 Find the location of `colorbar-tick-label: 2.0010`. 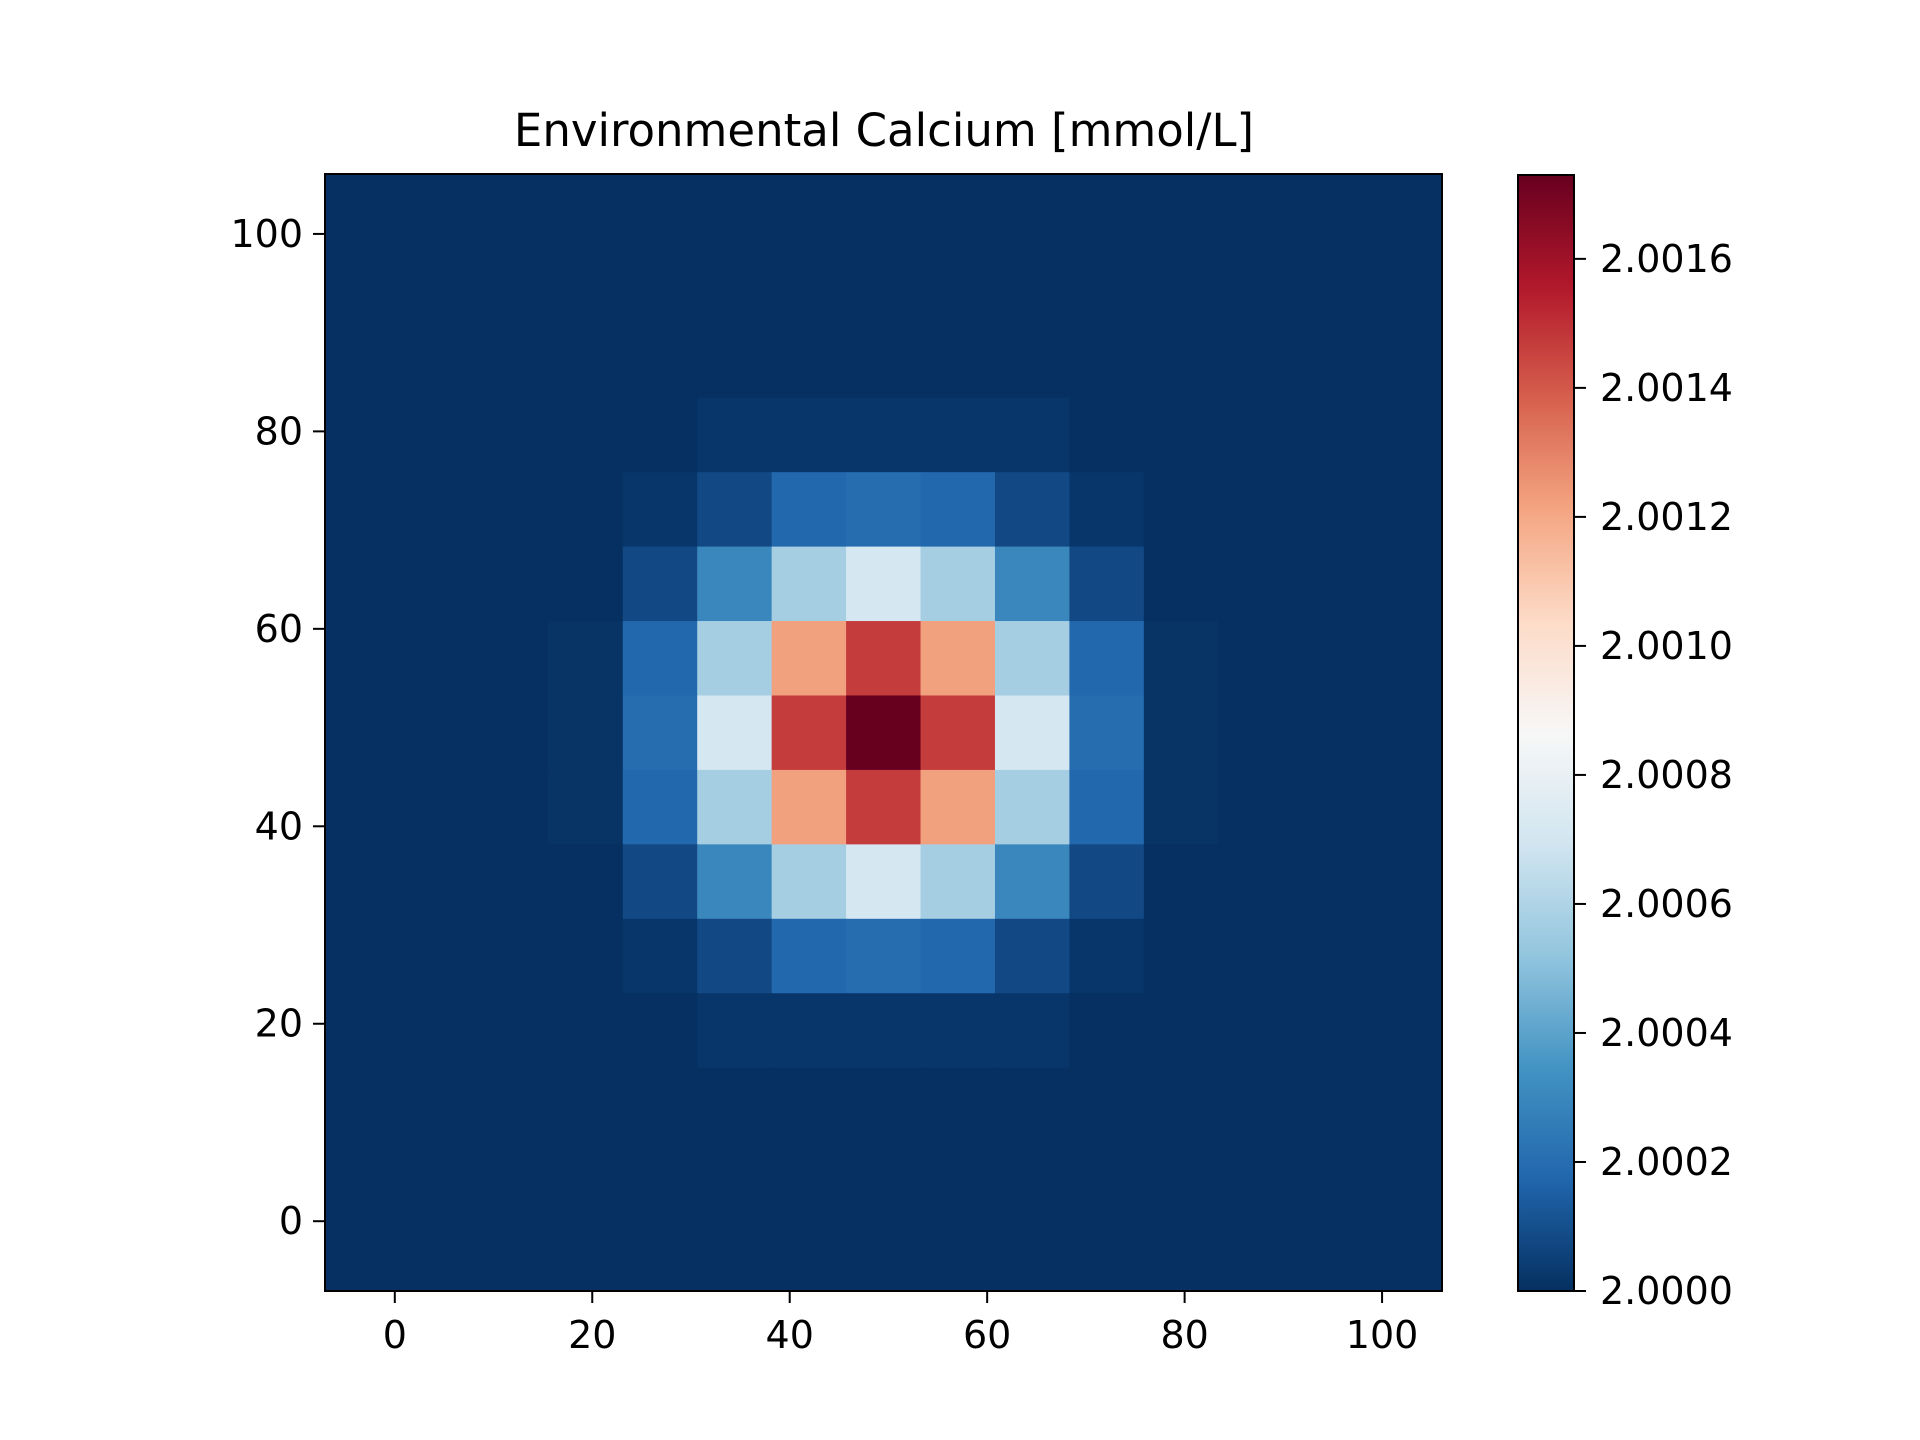

colorbar-tick-label: 2.0010 is located at coordinates (1666, 646).